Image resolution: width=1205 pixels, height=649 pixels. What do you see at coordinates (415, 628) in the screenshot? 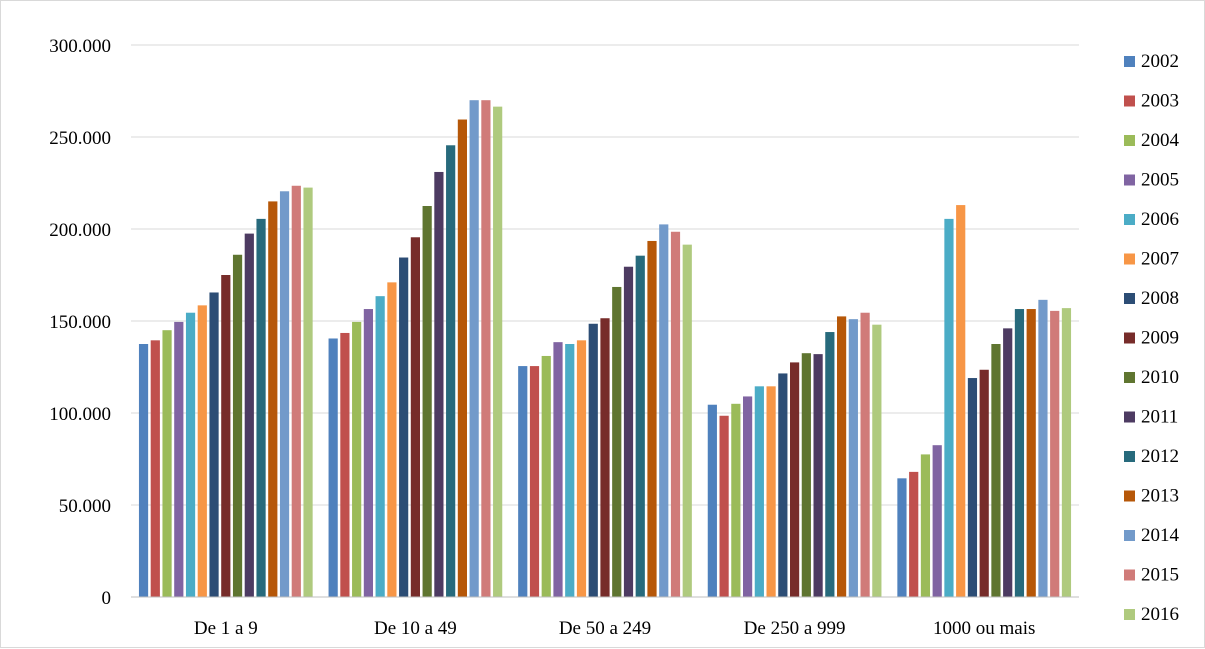
I see `x-category-label: De 10 a 49` at bounding box center [415, 628].